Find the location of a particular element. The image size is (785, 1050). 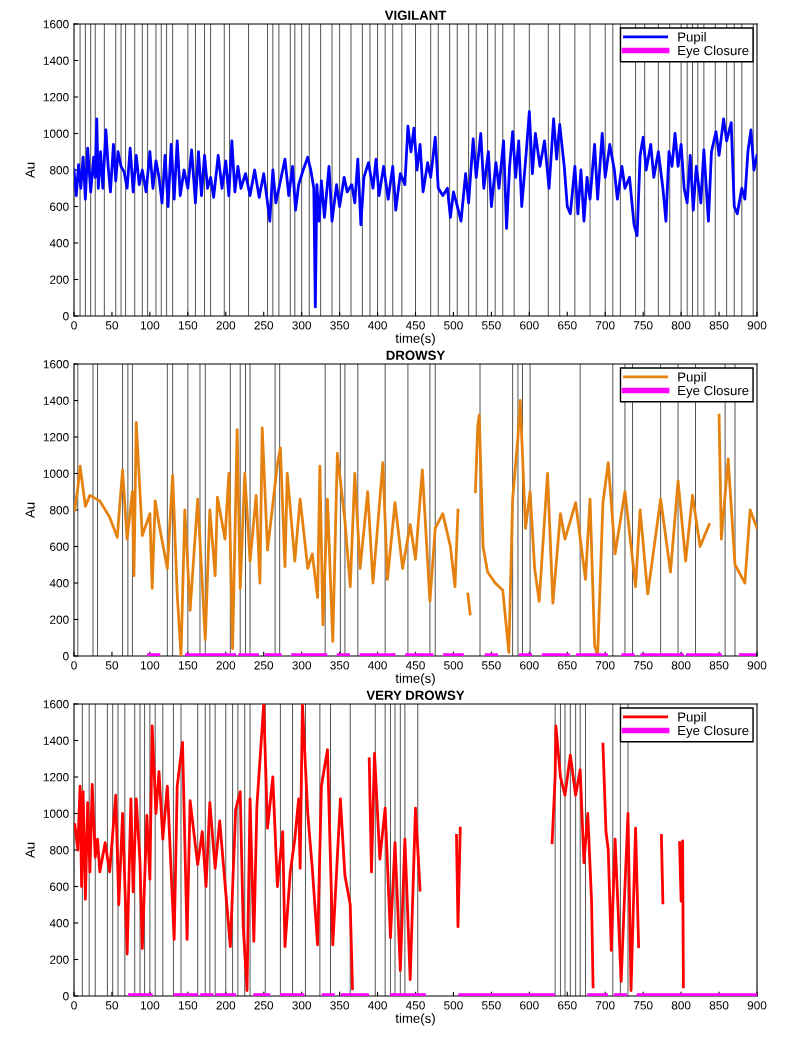

chart-title: DROWSY is located at coordinates (415, 355).